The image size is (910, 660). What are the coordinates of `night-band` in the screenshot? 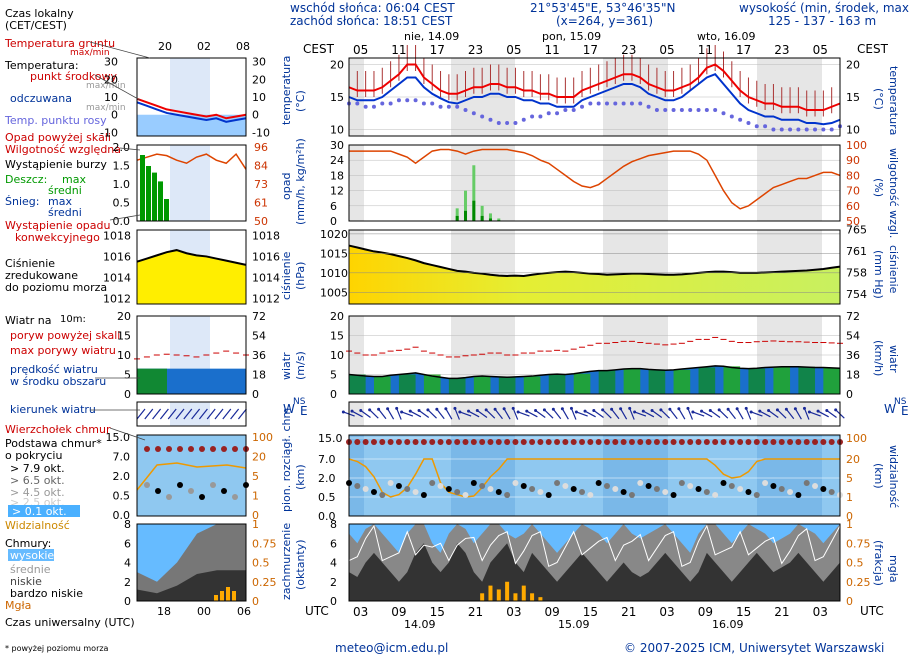 It's located at (789, 183).